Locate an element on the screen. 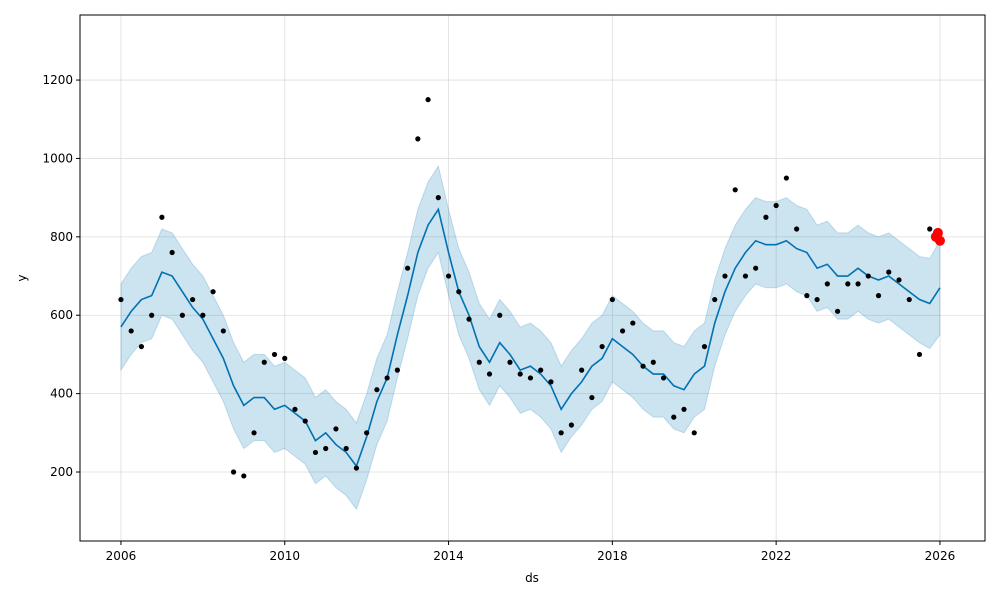 The image size is (1000, 604). y-axis-label: y is located at coordinates (22, 277).